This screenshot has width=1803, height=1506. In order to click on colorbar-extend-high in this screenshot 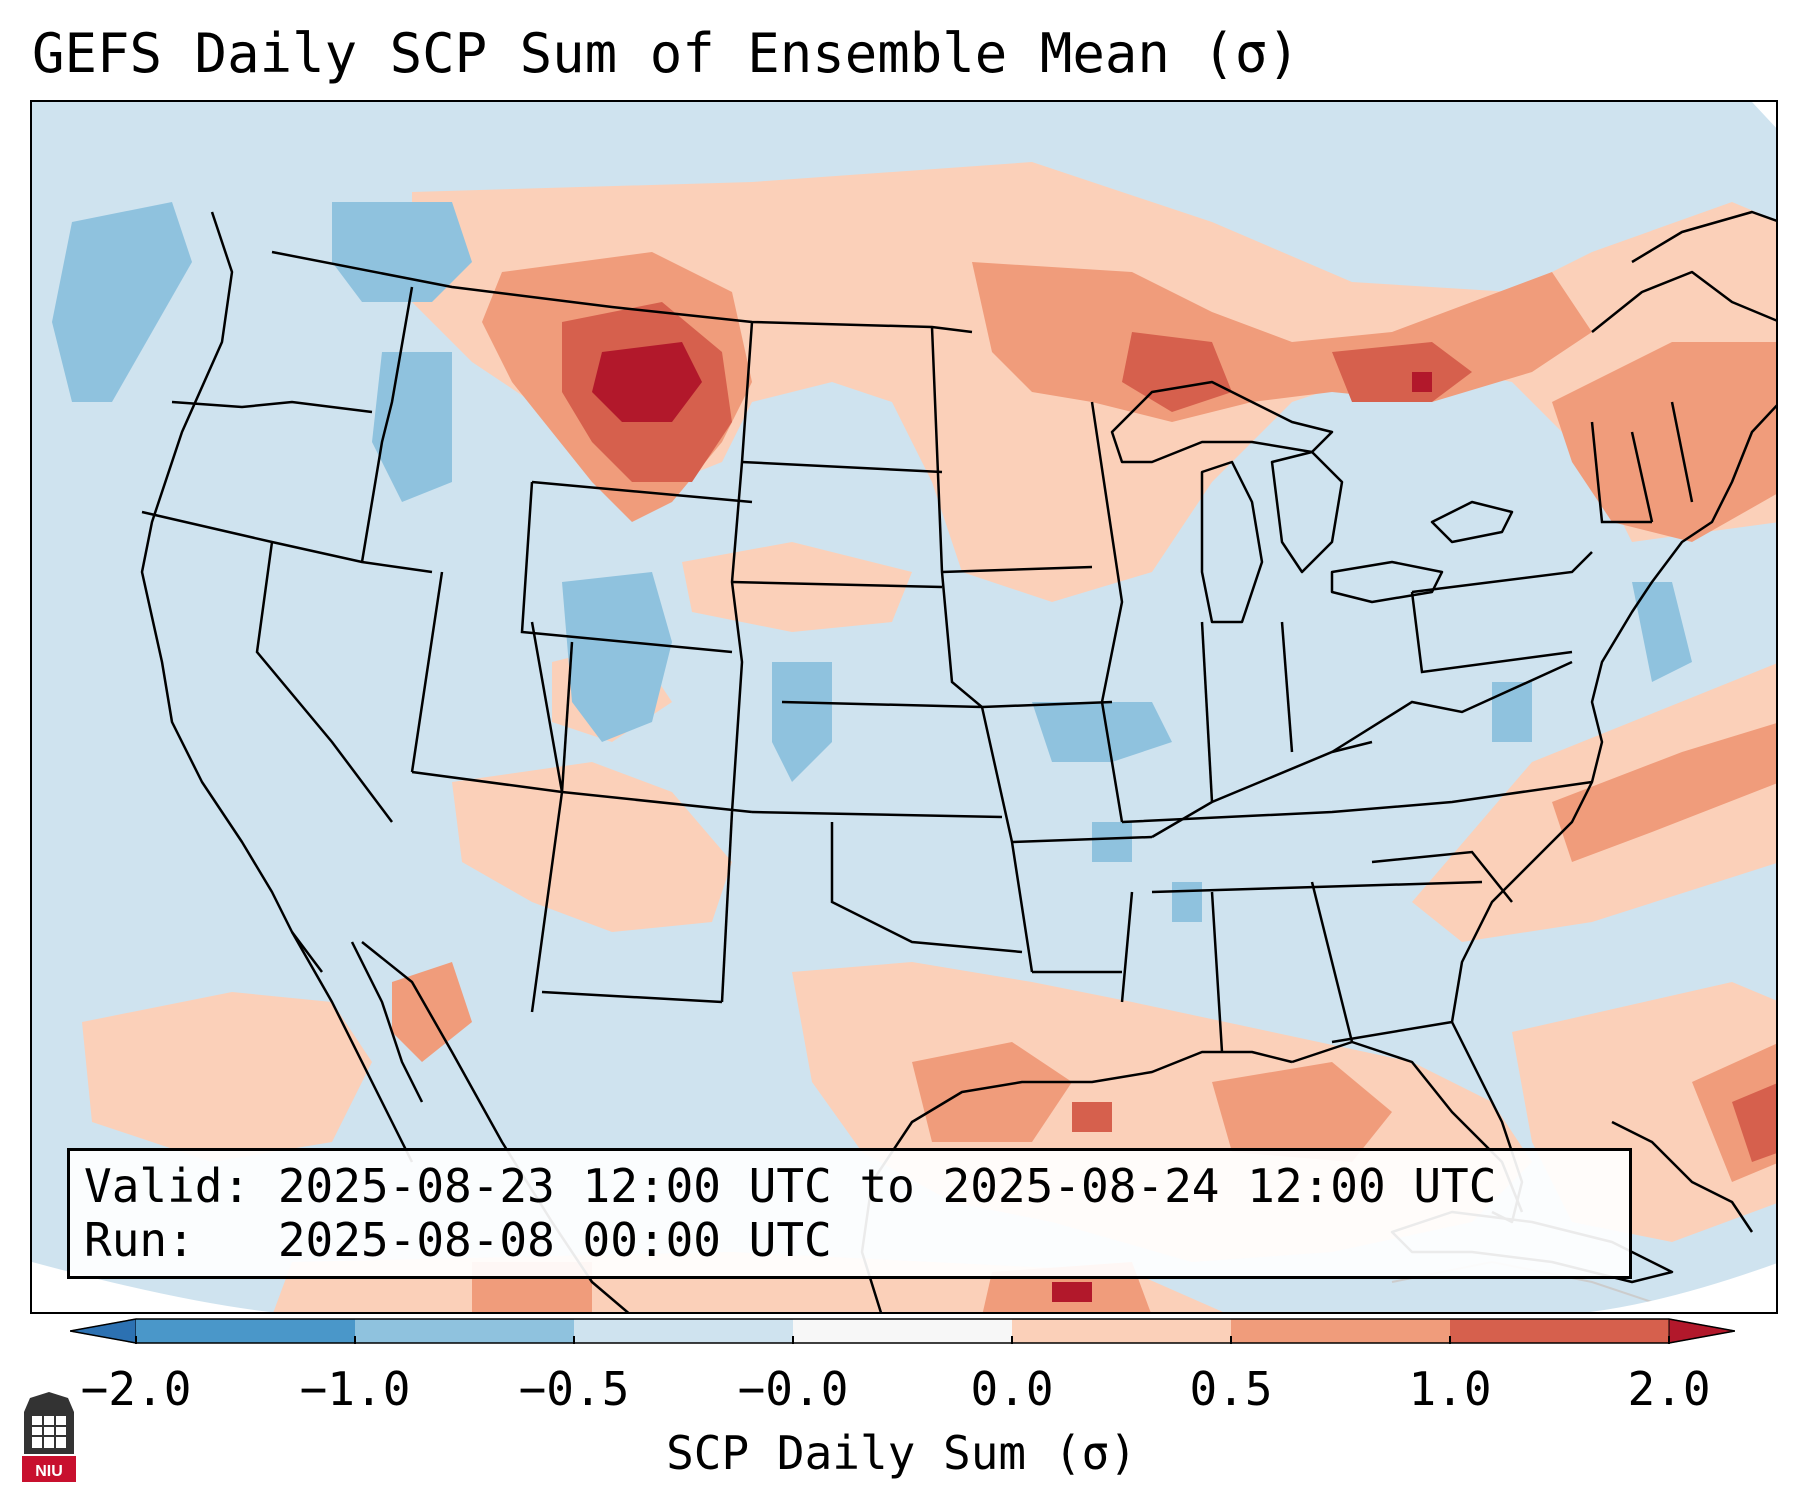, I will do `click(1701, 1331)`.